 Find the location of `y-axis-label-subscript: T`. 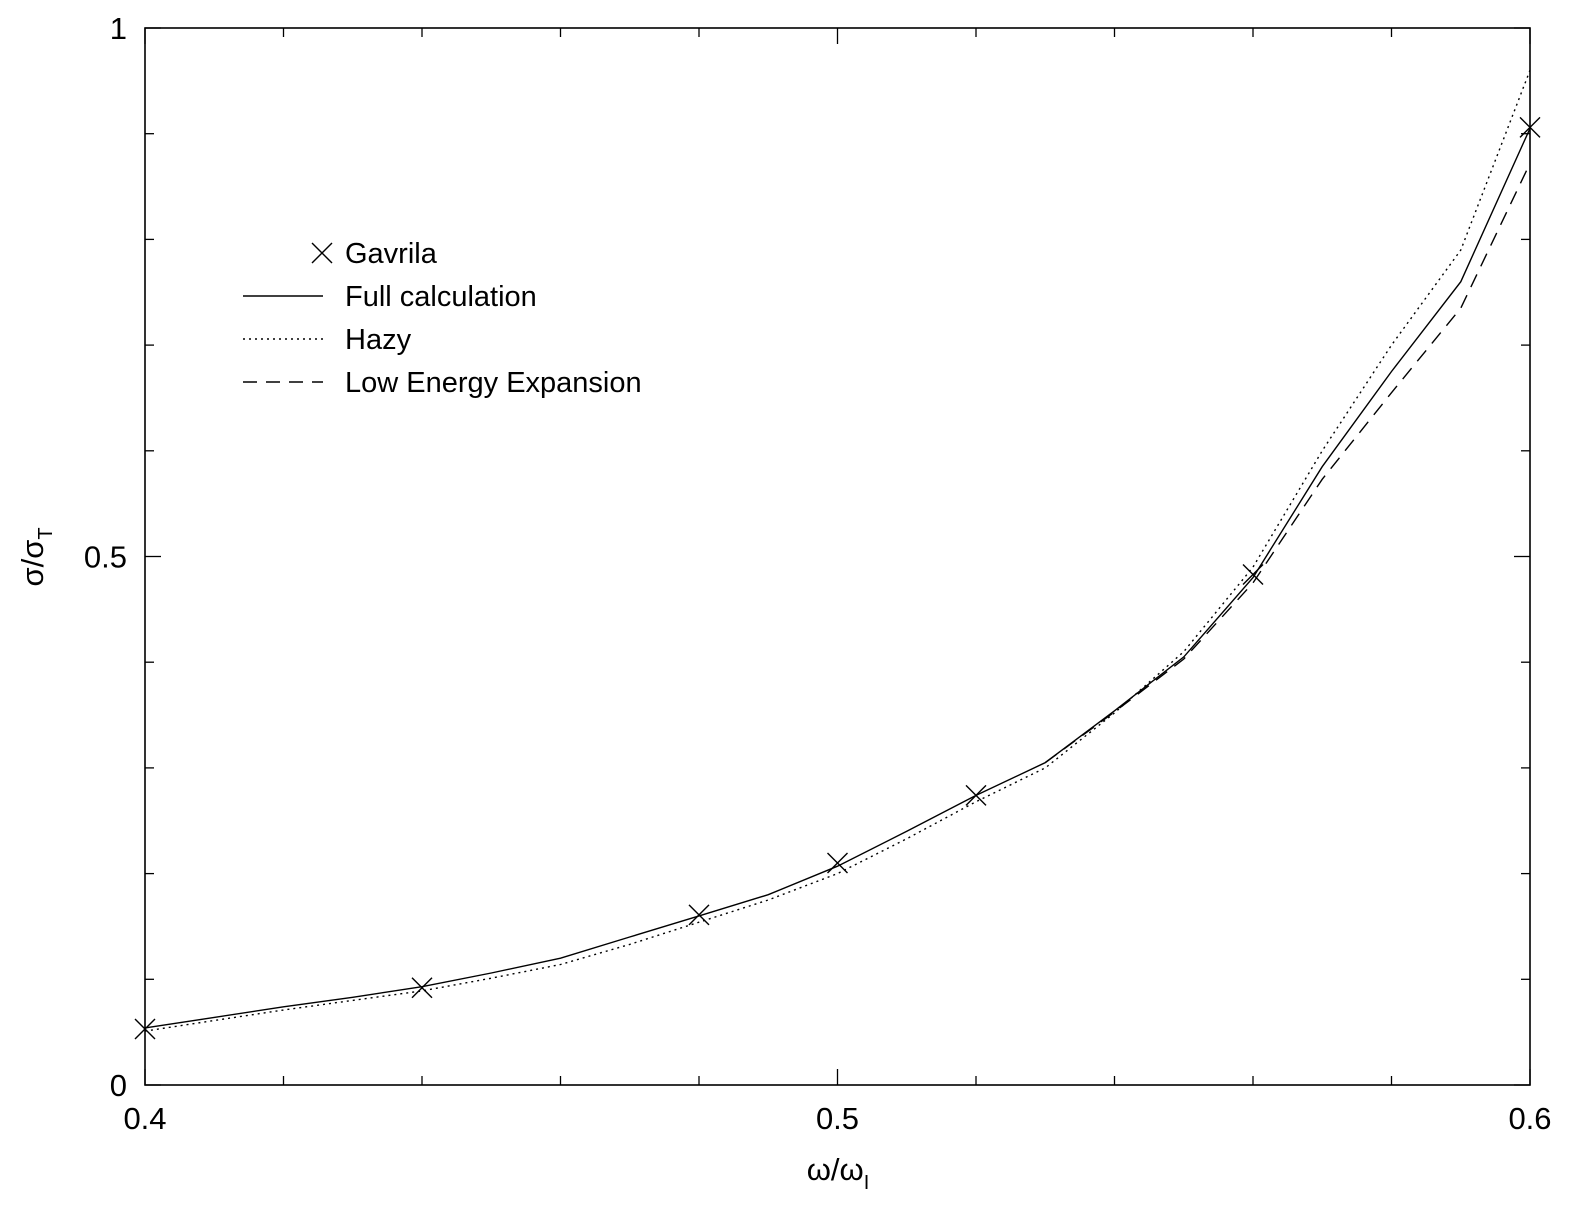

y-axis-label-subscript: T is located at coordinates (46, 533).